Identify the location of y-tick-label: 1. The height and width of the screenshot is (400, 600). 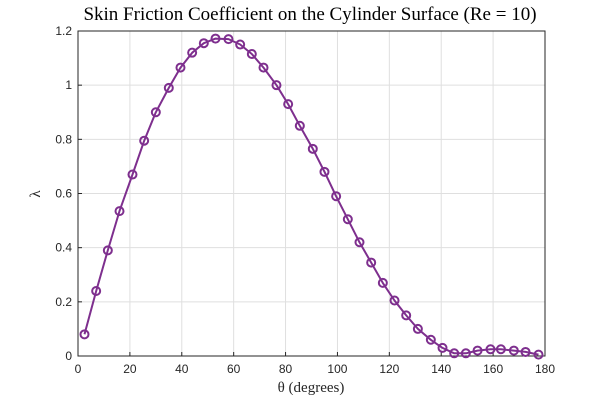
(68, 85).